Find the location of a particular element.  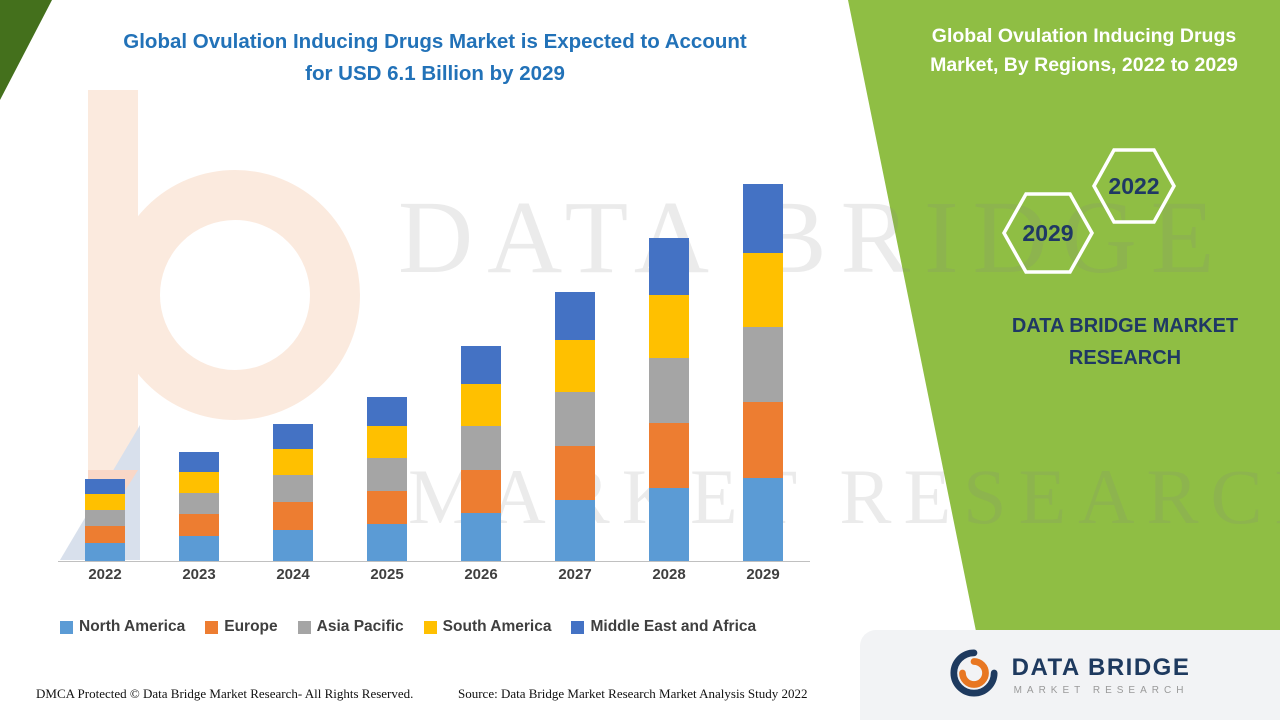

x-axis-label: 2027 is located at coordinates (575, 574).